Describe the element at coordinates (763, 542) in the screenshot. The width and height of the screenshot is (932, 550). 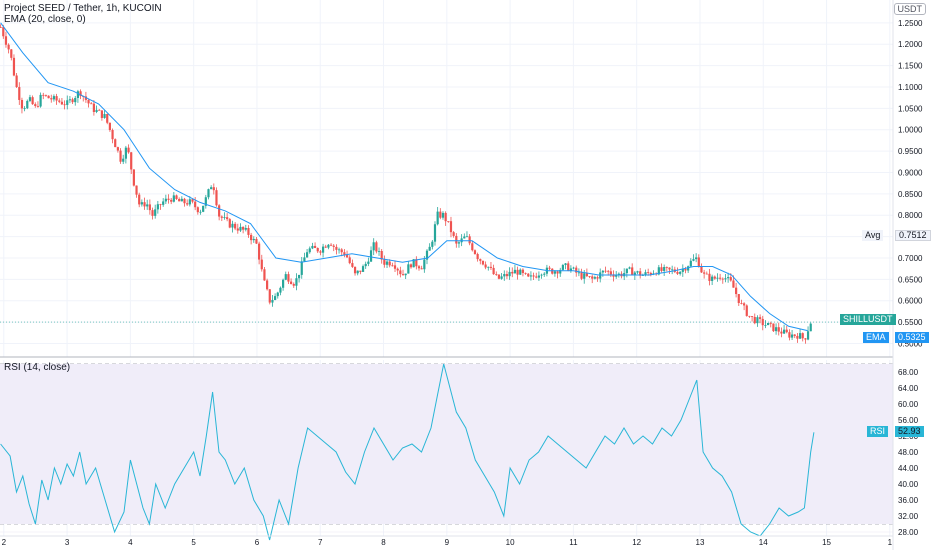
I see `x-tick-label: 14` at that location.